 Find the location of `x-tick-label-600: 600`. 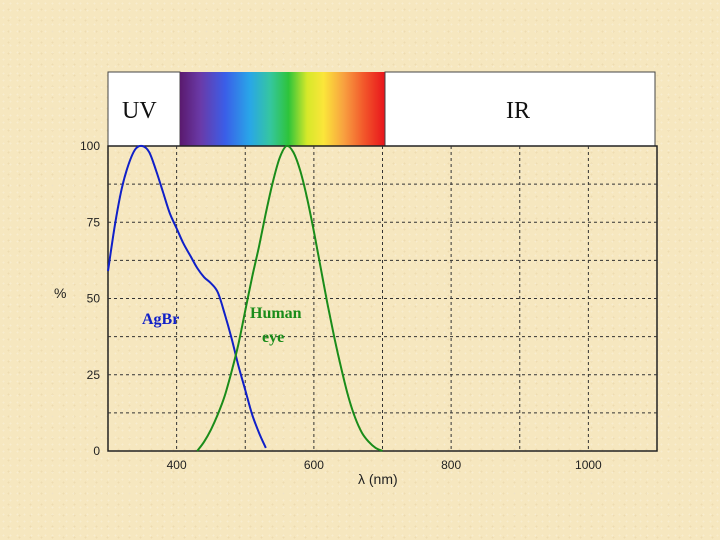

x-tick-label-600: 600 is located at coordinates (314, 465).